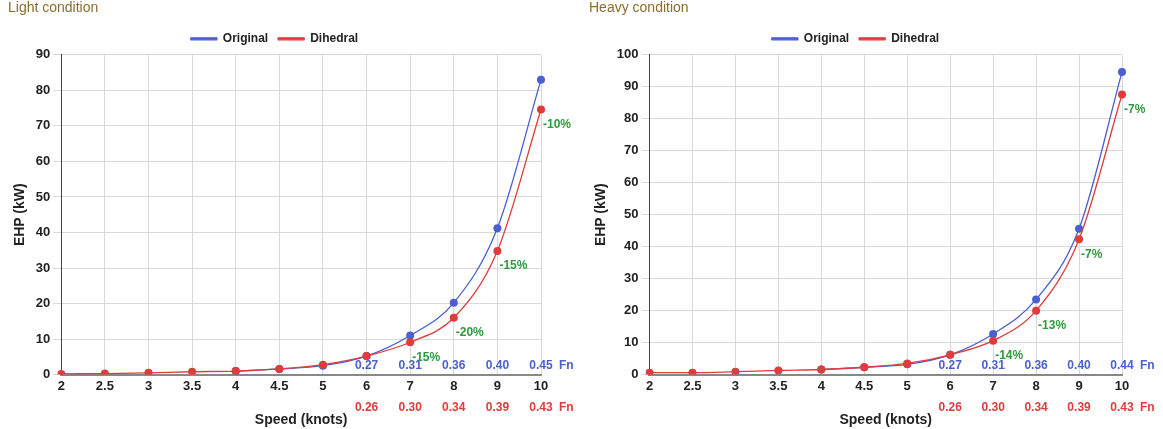  What do you see at coordinates (907, 385) in the screenshot?
I see `x-tick-label: 5` at bounding box center [907, 385].